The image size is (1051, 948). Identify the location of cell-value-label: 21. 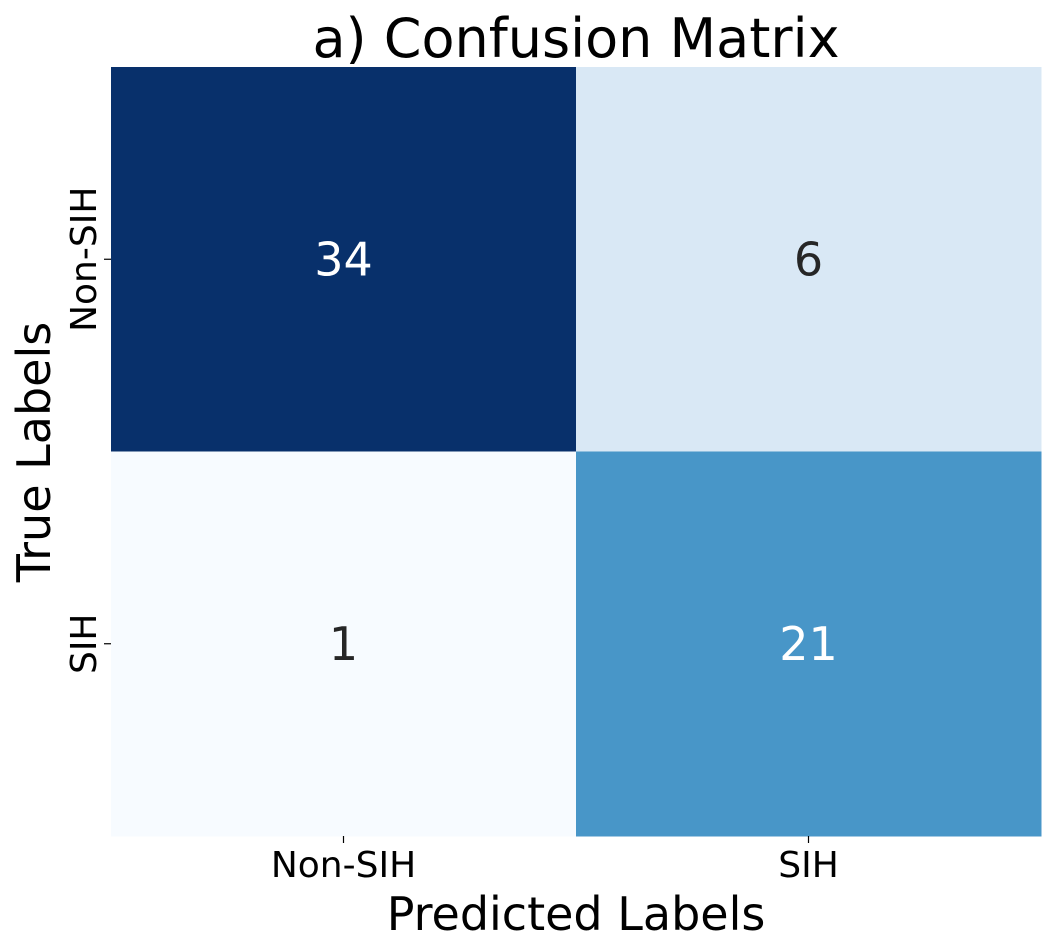
(808, 644).